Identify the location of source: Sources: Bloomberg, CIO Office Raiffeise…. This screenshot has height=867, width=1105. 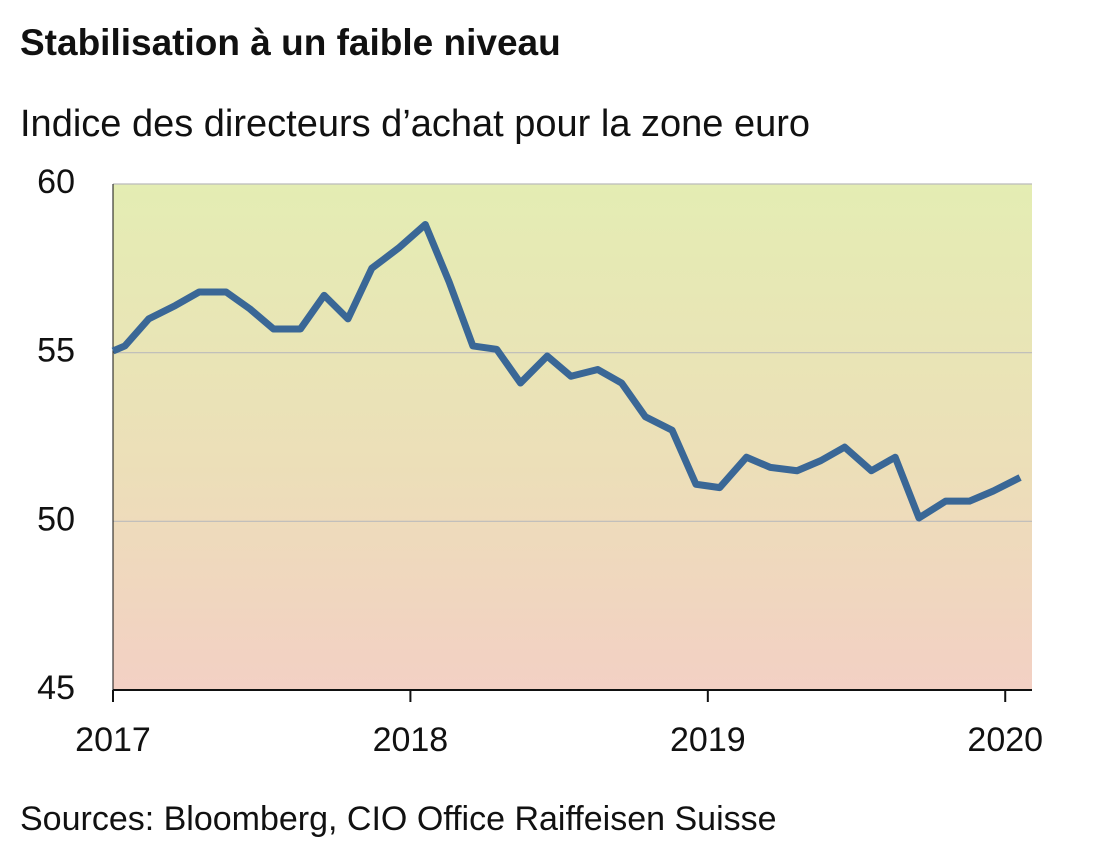
(398, 819).